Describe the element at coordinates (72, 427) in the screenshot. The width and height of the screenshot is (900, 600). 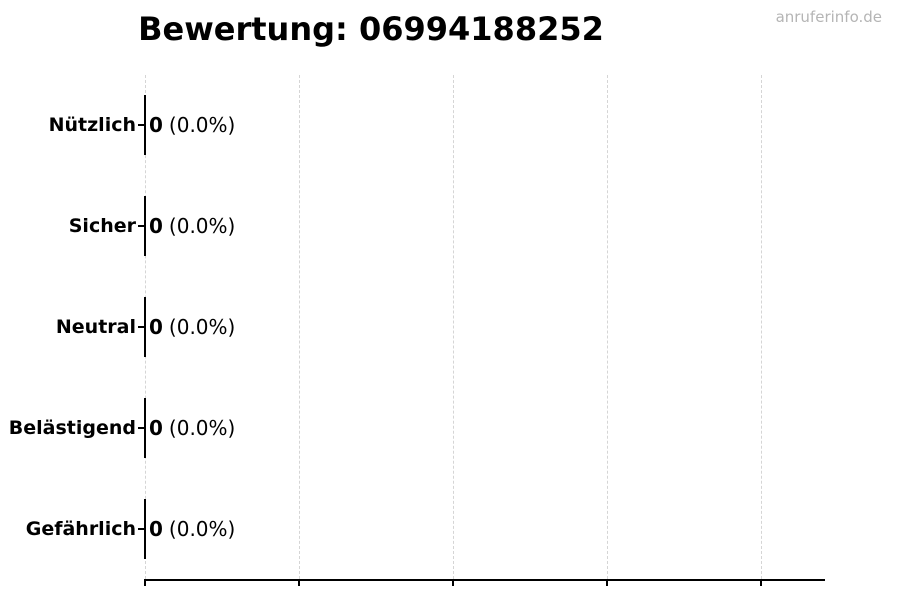
I see `category-label: Belästigend` at that location.